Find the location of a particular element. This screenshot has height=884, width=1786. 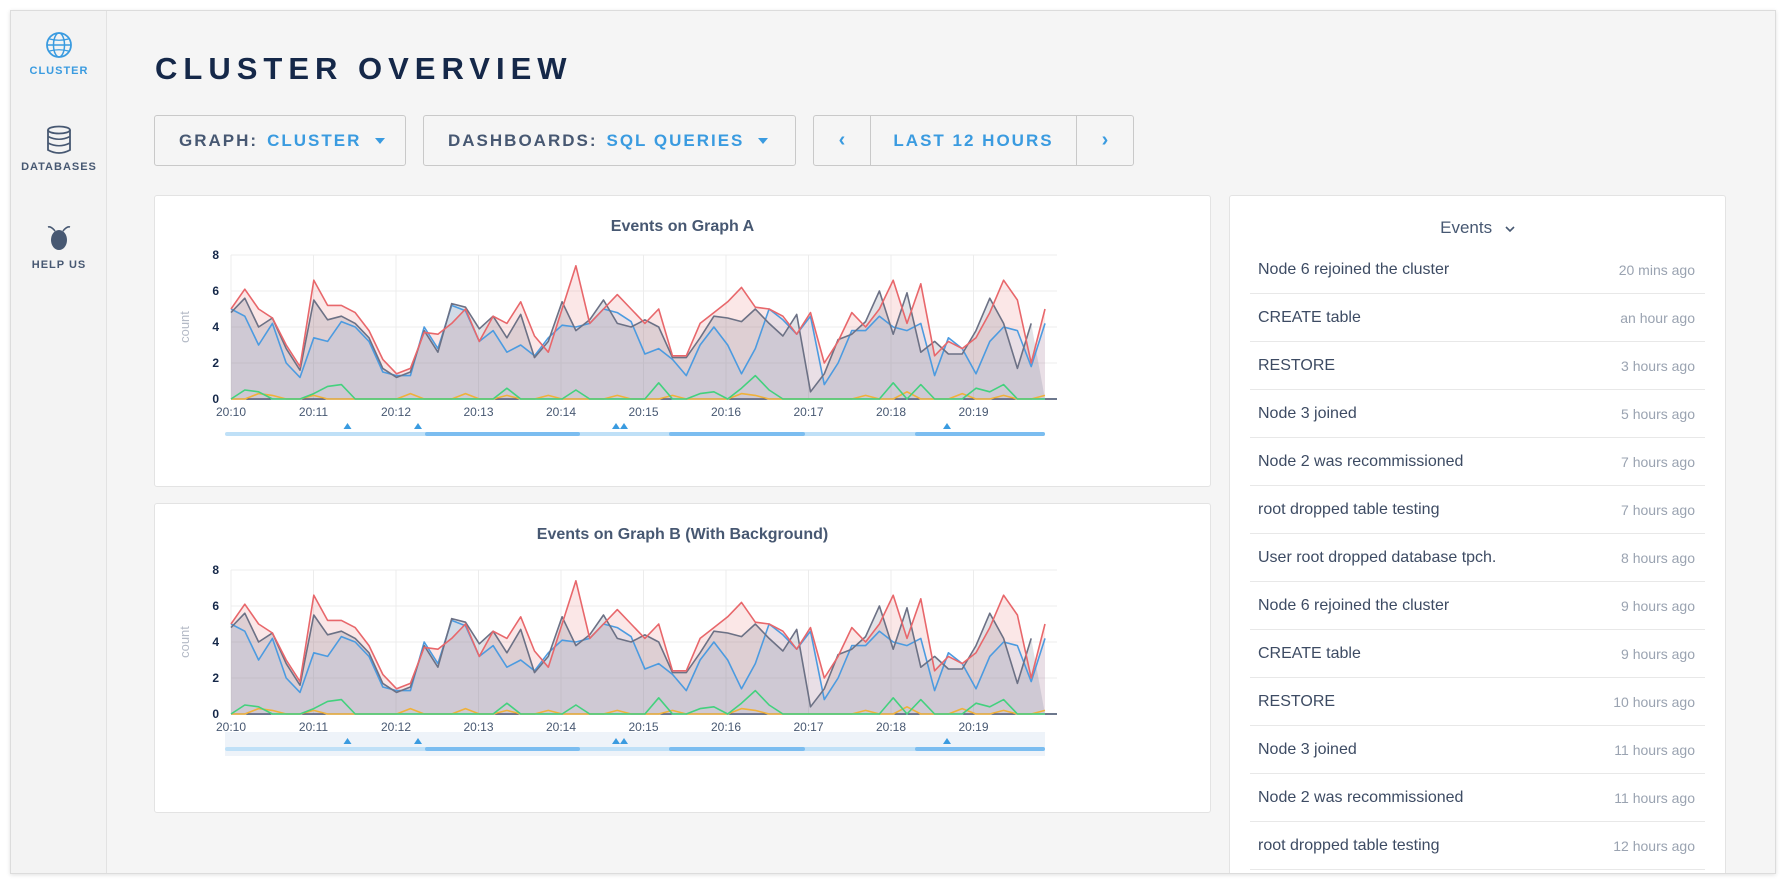

sidebar-item-cluster: CLUSTER is located at coordinates (59, 54).